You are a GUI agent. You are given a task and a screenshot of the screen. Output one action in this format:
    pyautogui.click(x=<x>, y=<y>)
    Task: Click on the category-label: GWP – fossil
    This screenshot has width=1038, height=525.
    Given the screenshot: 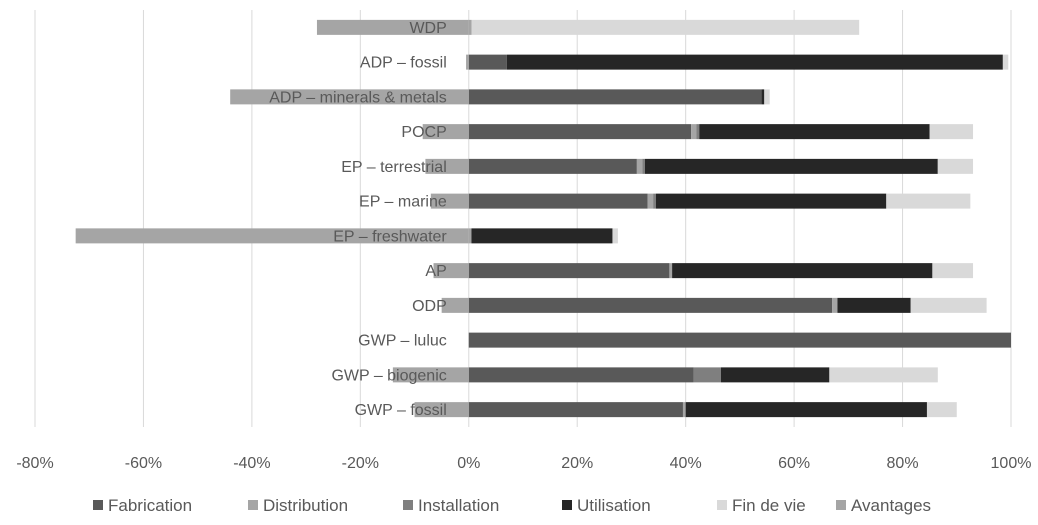 What is the action you would take?
    pyautogui.click(x=401, y=410)
    